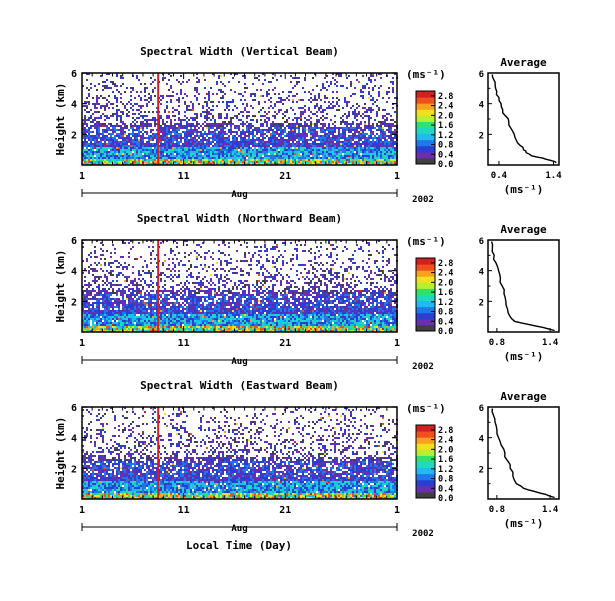  Describe the element at coordinates (499, 176) in the screenshot. I see `average-x-tick-label: 0.4` at that location.